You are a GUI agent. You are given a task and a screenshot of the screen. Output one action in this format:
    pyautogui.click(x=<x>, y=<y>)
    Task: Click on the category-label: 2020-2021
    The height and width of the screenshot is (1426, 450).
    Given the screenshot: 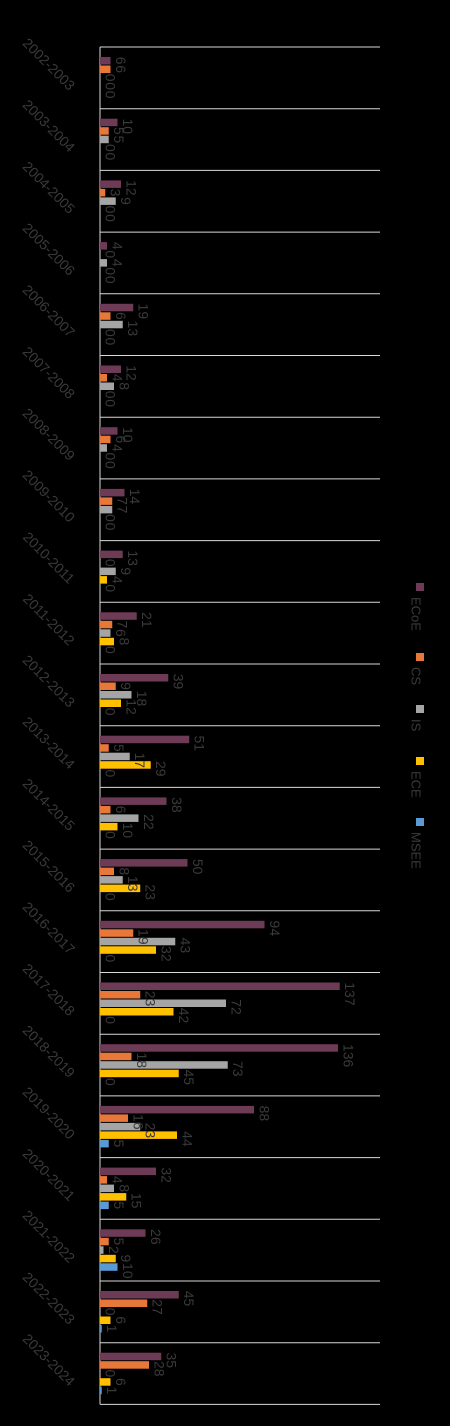 What is the action you would take?
    pyautogui.click(x=49, y=1174)
    